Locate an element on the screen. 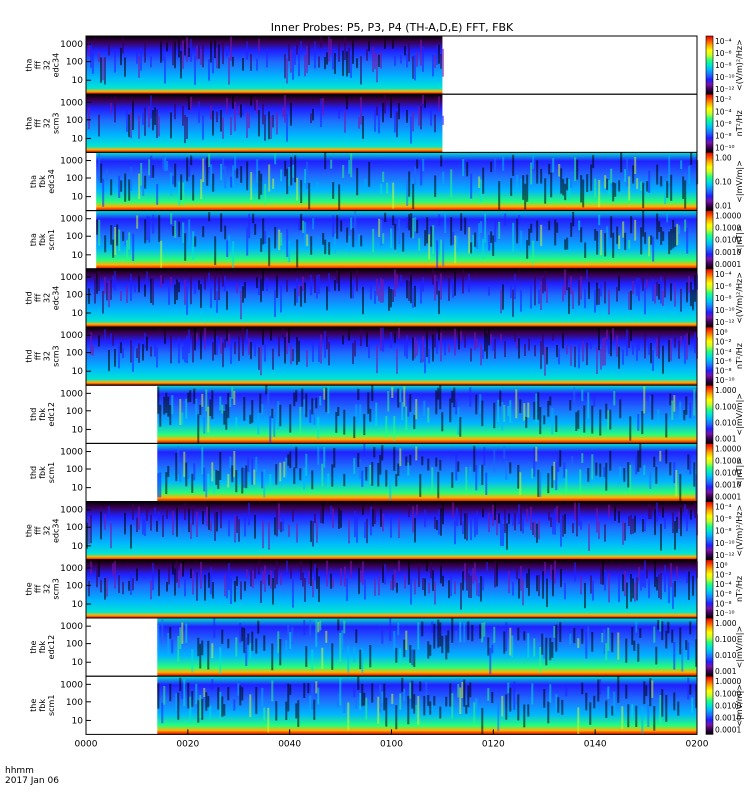  colorbar-tick-label: 0.10 is located at coordinates (723, 182).